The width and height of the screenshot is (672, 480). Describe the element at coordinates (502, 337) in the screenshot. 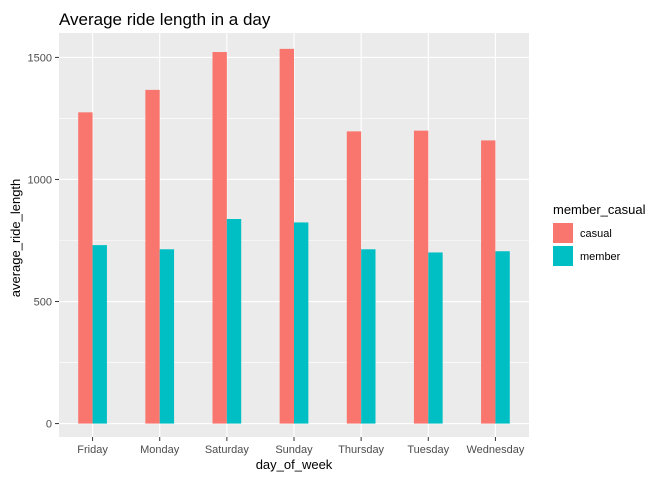

I see `bar-member-wednesday` at that location.